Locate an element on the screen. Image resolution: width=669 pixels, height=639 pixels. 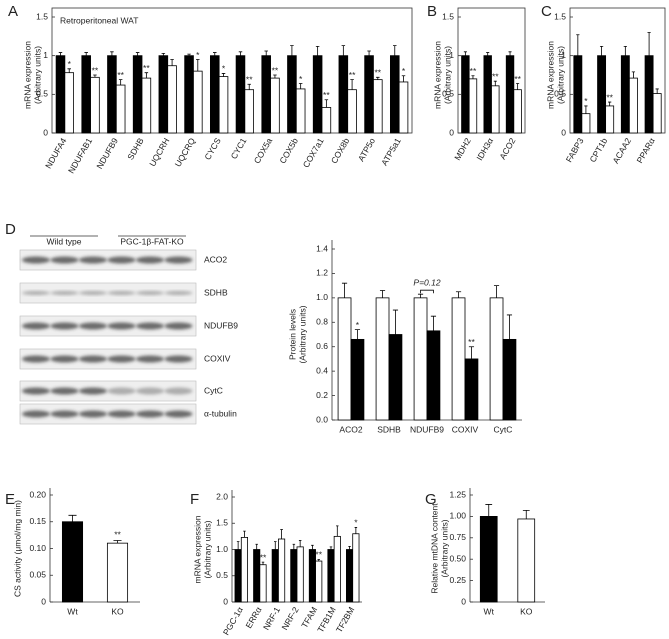
band-label: α-tubulin is located at coordinates (220, 413).